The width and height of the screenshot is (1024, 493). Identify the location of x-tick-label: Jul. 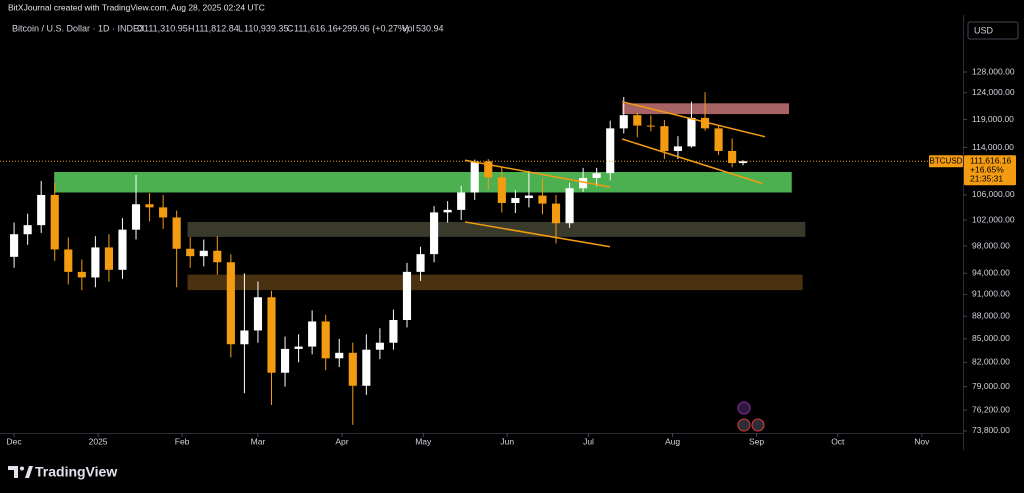
(588, 441).